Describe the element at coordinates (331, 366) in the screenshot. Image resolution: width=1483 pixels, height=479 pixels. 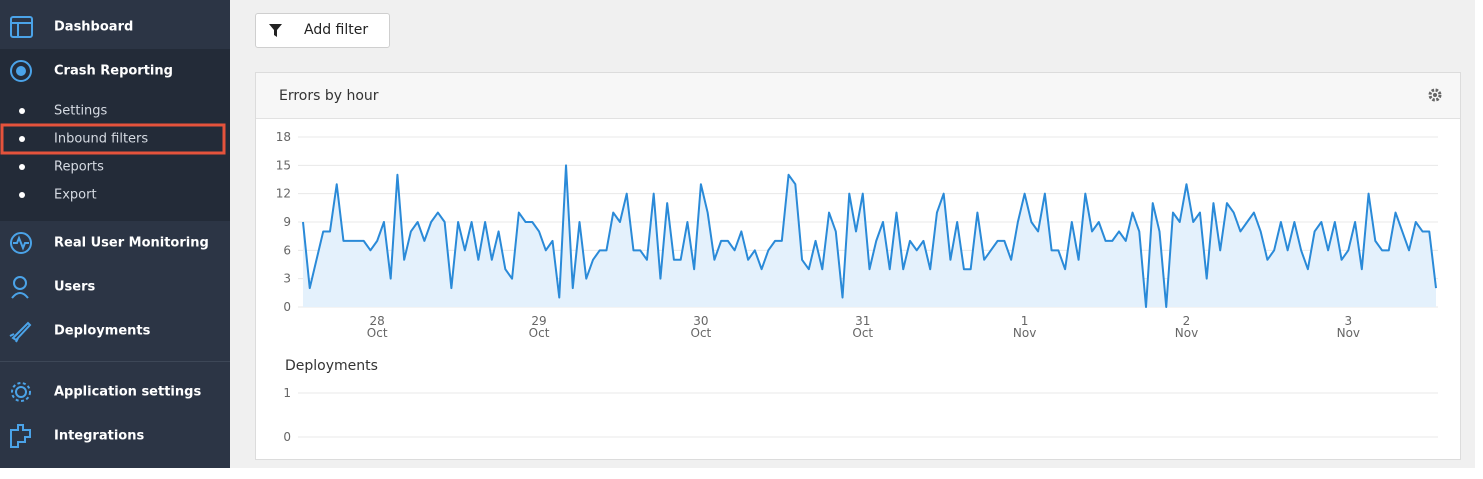
I see `chart-title: Deployments` at that location.